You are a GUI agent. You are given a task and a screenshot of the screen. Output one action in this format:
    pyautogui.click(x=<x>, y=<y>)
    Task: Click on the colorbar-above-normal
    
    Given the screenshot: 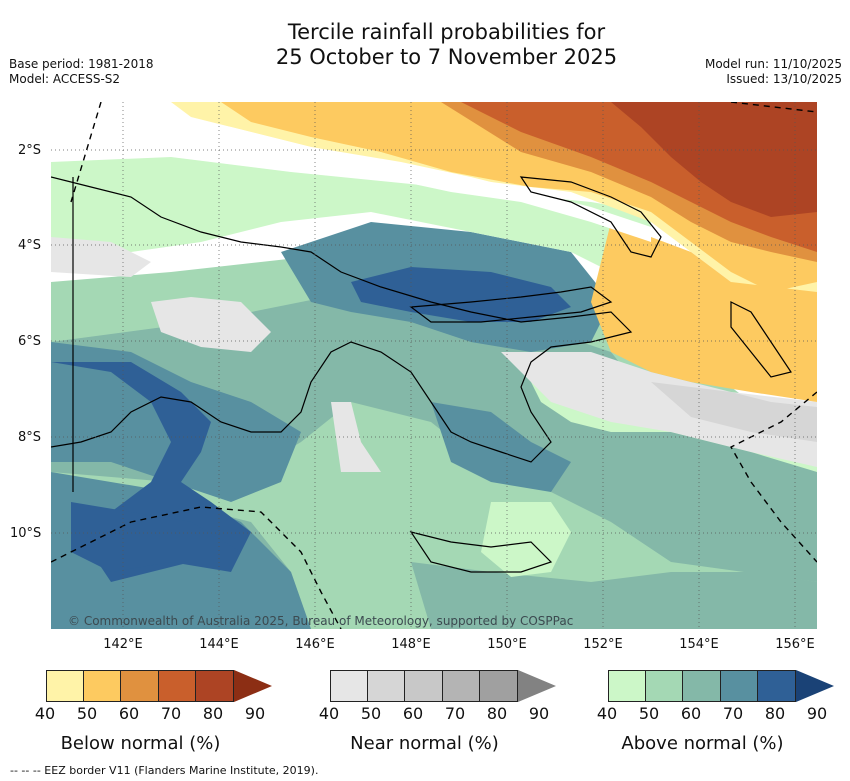 What is the action you would take?
    pyautogui.click(x=702, y=686)
    